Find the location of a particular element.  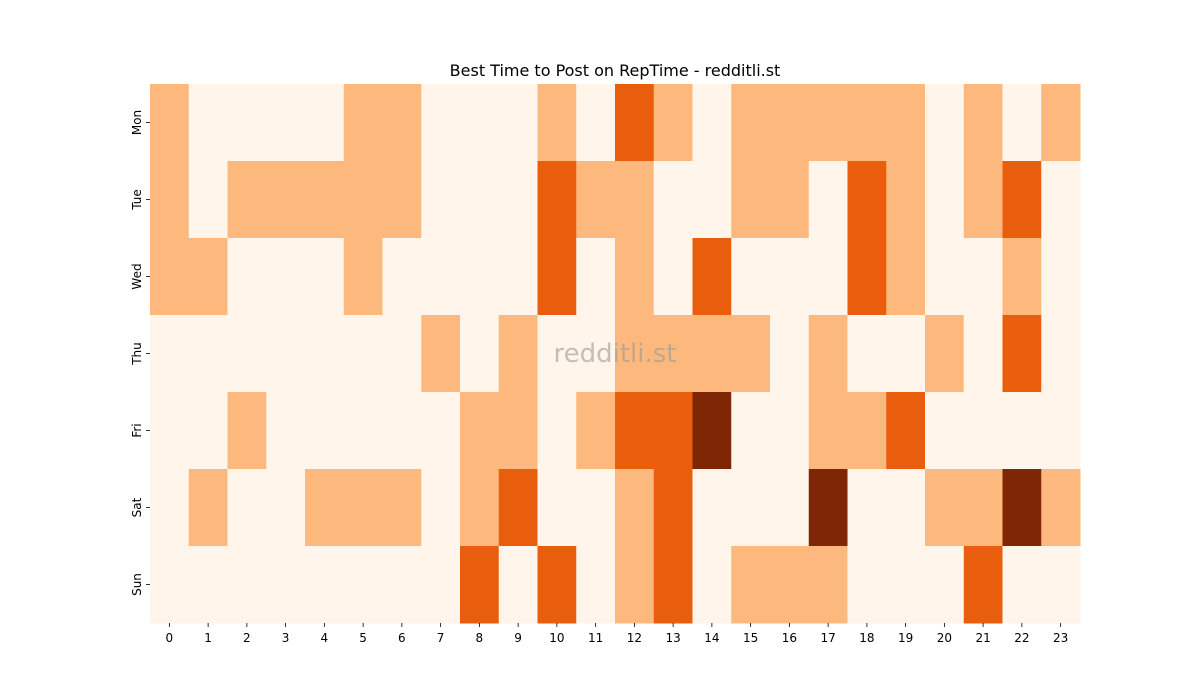

y-tick-label-mon: Mon is located at coordinates (137, 122).